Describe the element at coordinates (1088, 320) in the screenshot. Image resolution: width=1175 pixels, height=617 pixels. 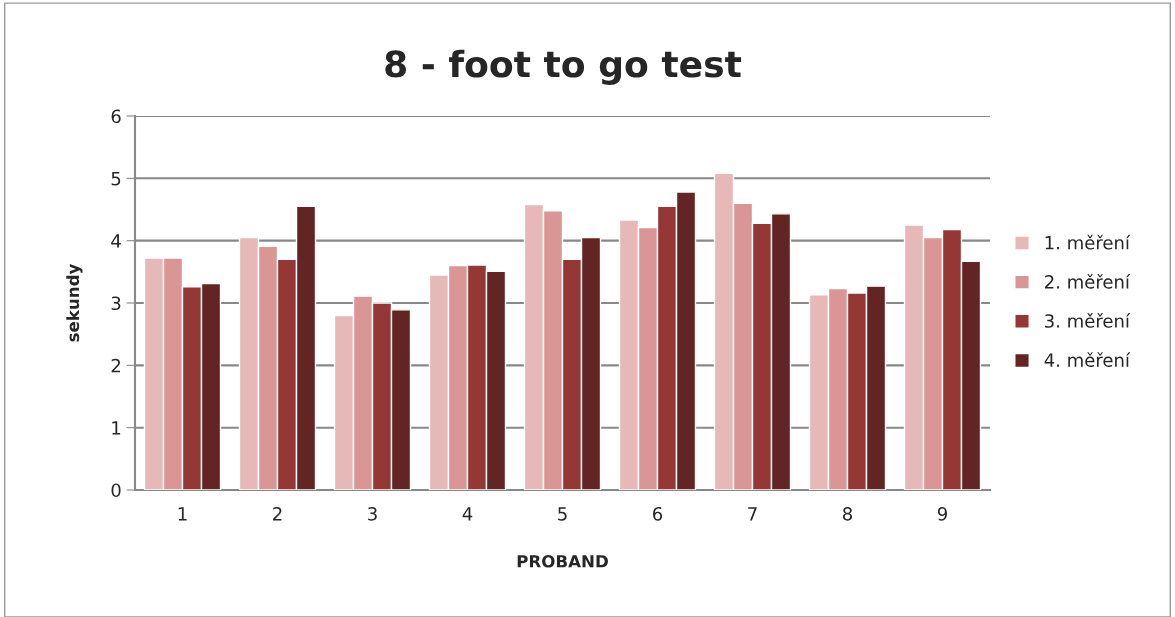
I see `legend-label: 3. měření` at that location.